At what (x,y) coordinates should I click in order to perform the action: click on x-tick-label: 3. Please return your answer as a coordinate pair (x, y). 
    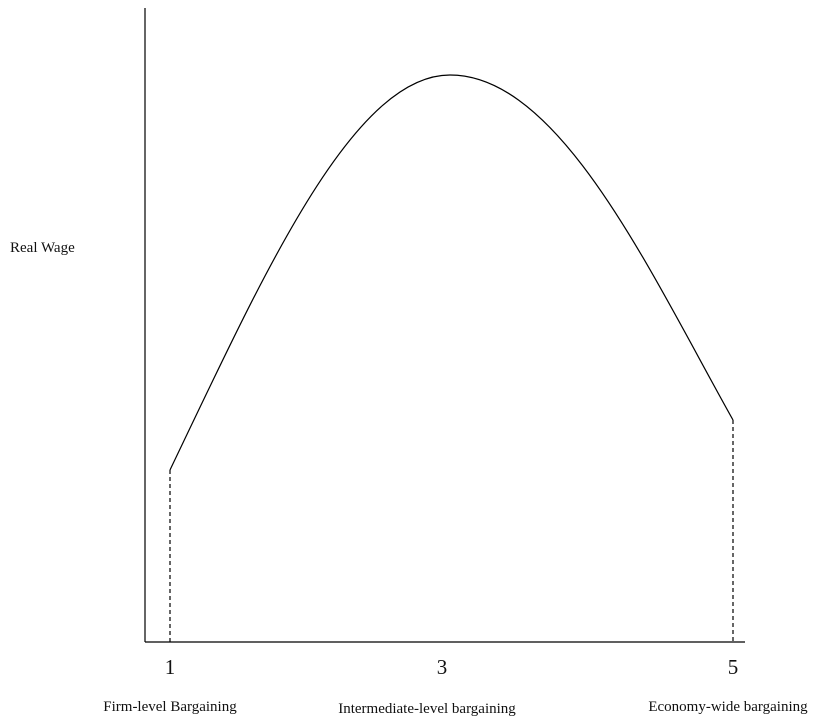
    Looking at the image, I should click on (442, 667).